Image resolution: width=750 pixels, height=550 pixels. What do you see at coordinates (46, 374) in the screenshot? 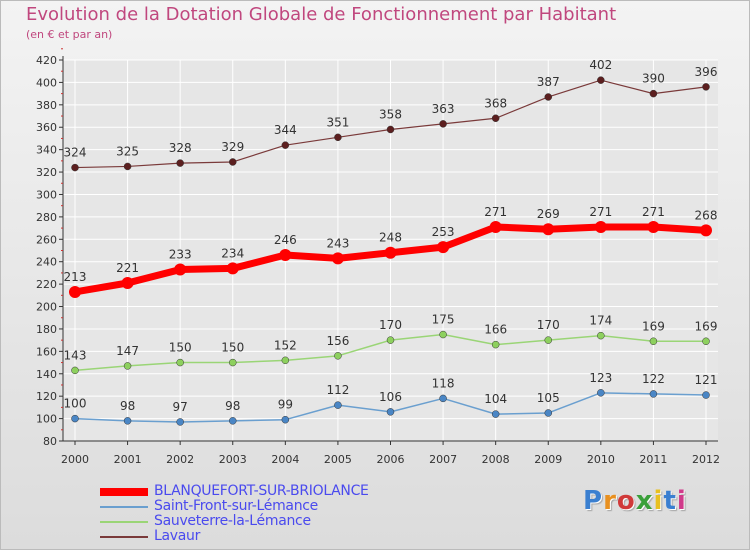
I see `y-tick-label: 140` at bounding box center [46, 374].